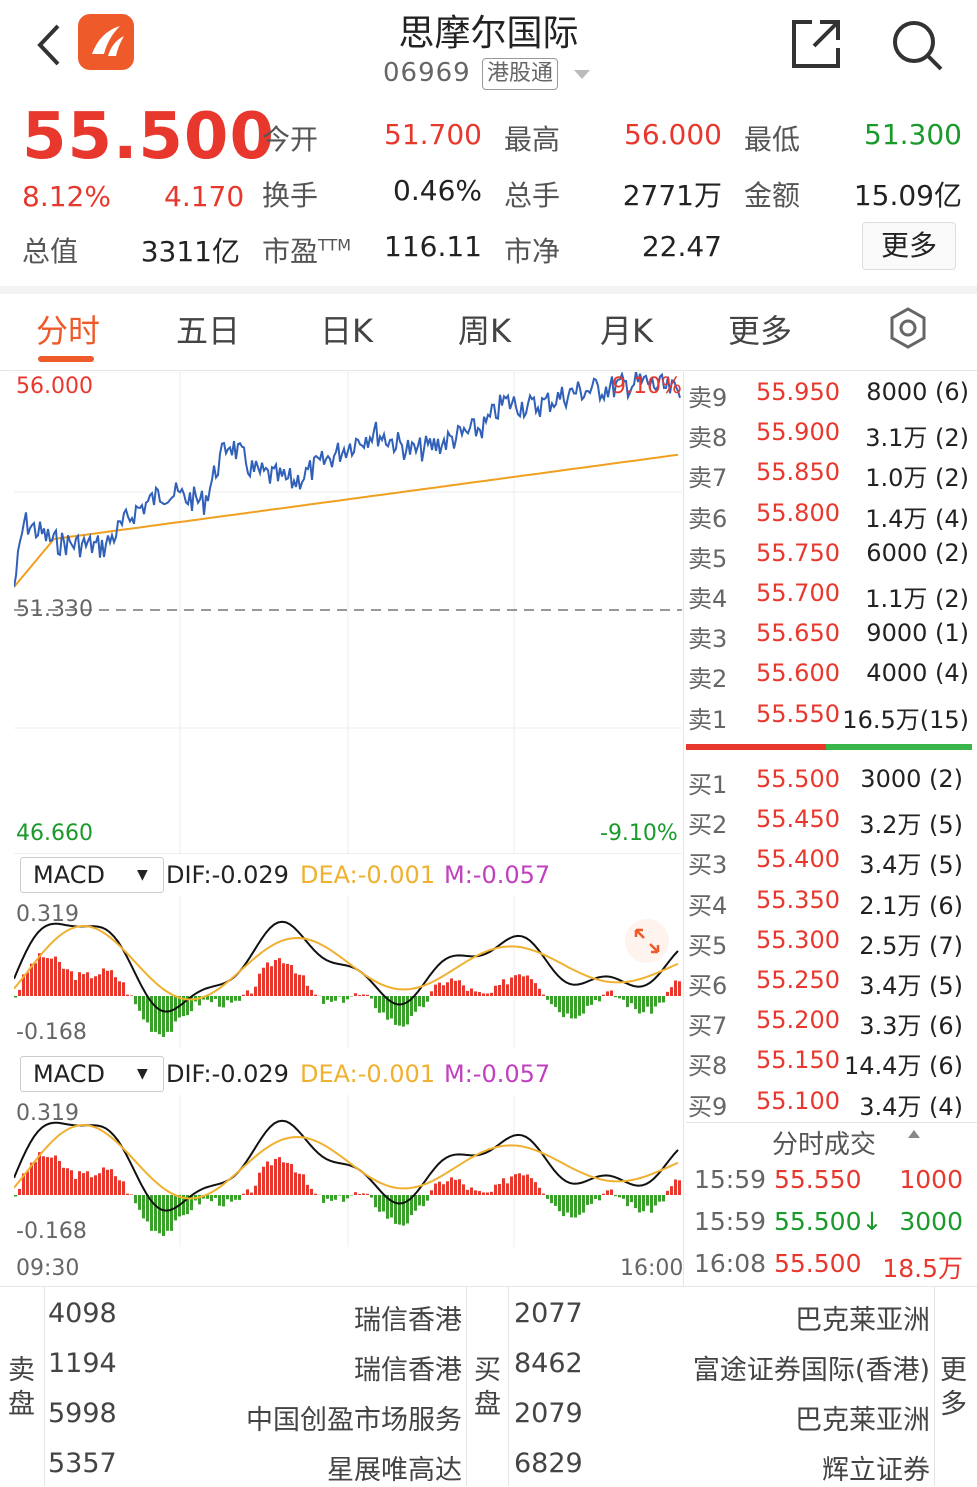  I want to click on ask-price: 55.950, so click(798, 392).